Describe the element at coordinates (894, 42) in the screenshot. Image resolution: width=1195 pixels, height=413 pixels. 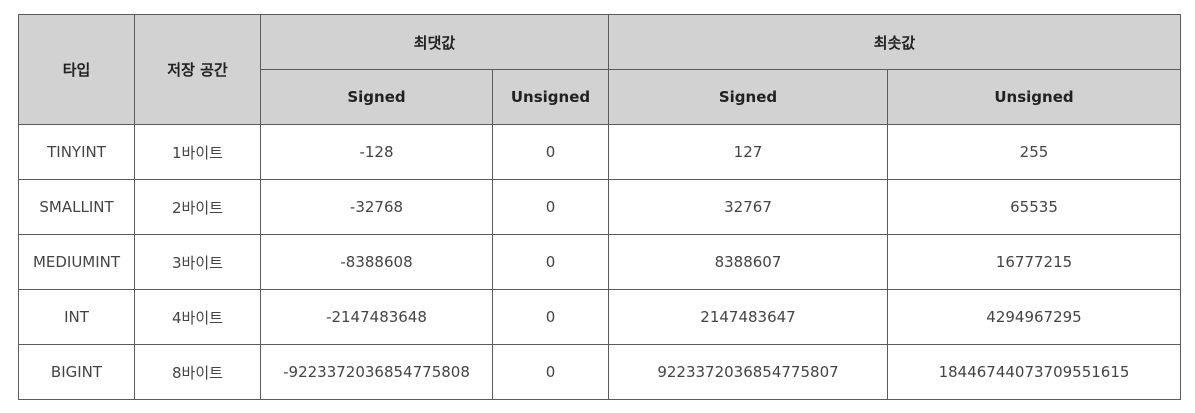
I see `header-min-group: 최솟값` at that location.